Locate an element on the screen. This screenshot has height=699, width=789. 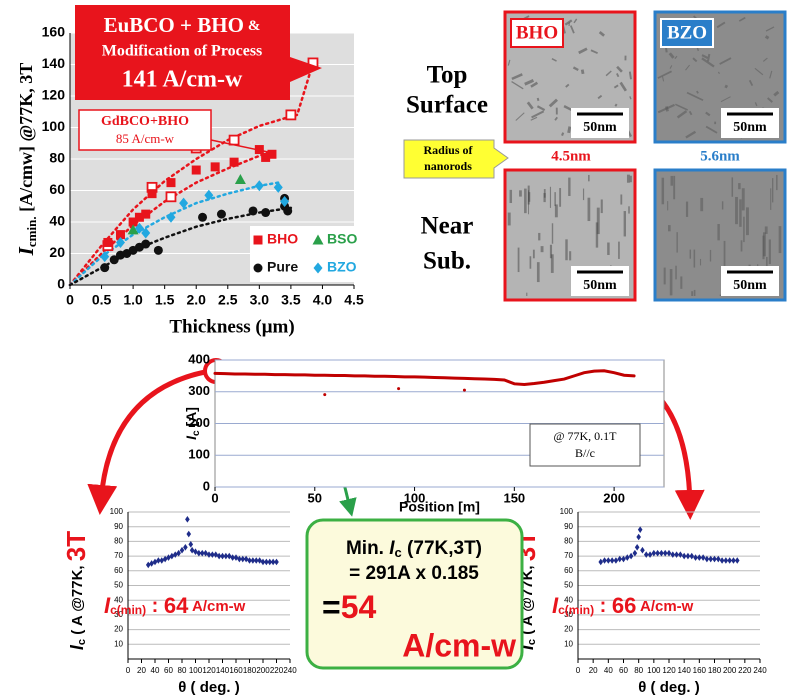
annotation-part: c(min) is located at coordinates (576, 610).